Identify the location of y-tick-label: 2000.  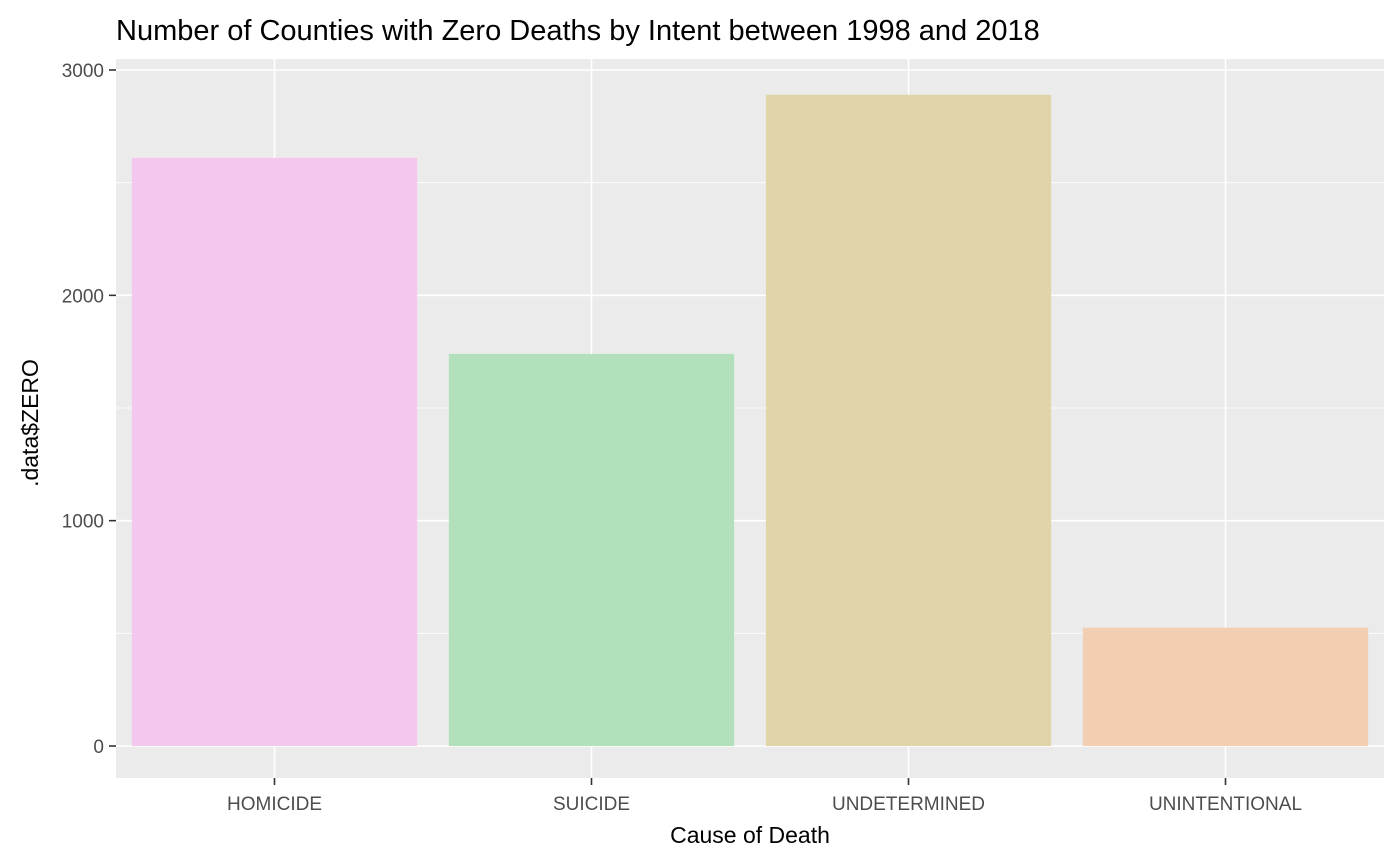
(83, 296).